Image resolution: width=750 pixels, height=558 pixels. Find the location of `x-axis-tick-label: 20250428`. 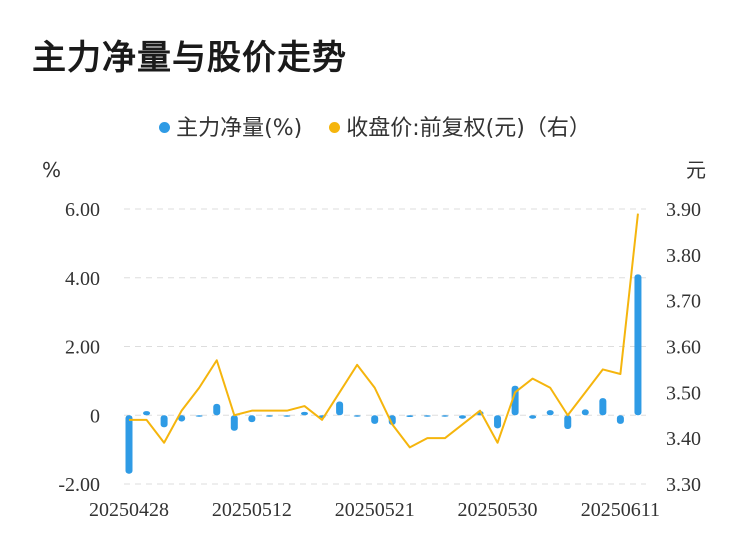

x-axis-tick-label: 20250428 is located at coordinates (129, 510).